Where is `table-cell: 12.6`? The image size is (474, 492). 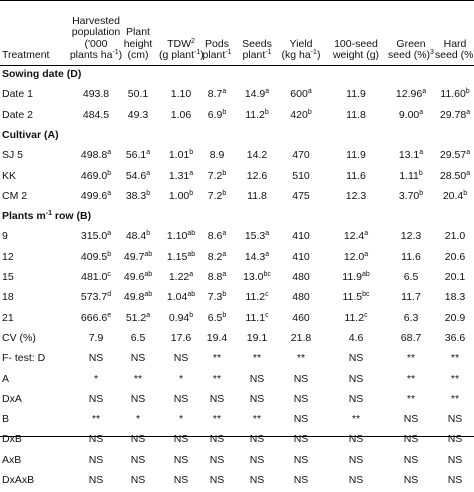
table-cell: 12.6 is located at coordinates (257, 175).